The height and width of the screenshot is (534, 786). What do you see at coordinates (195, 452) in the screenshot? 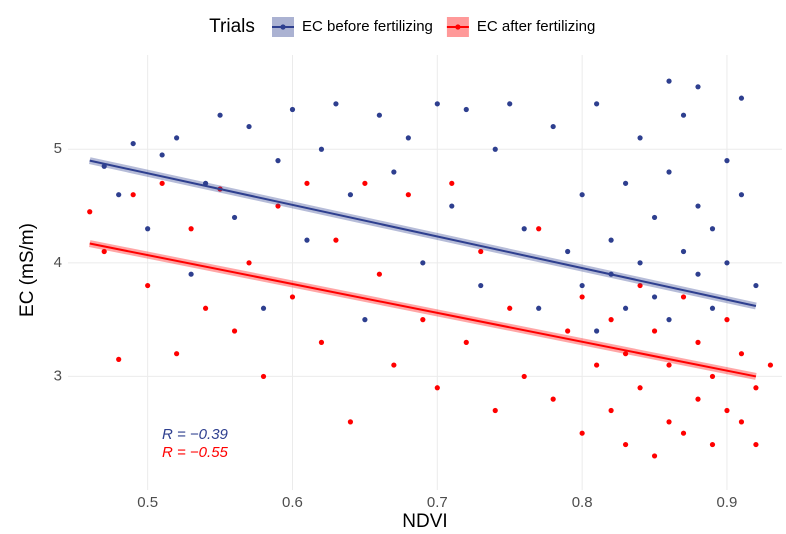
I see `annotation: R = −0.55` at bounding box center [195, 452].